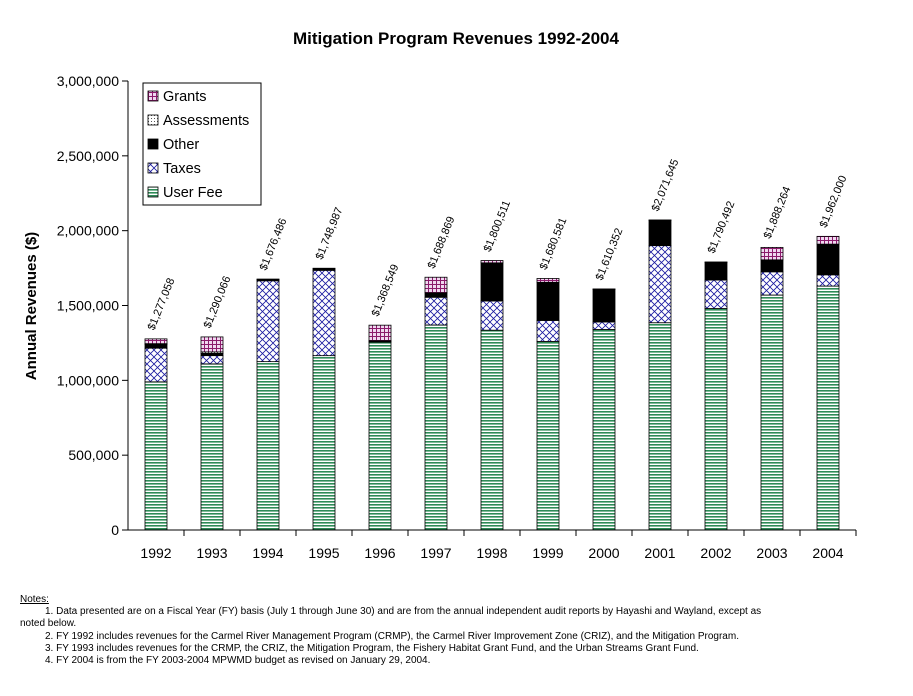 The height and width of the screenshot is (696, 913). What do you see at coordinates (274, 245) in the screenshot?
I see `total-label-1994: $1,676,486` at bounding box center [274, 245].